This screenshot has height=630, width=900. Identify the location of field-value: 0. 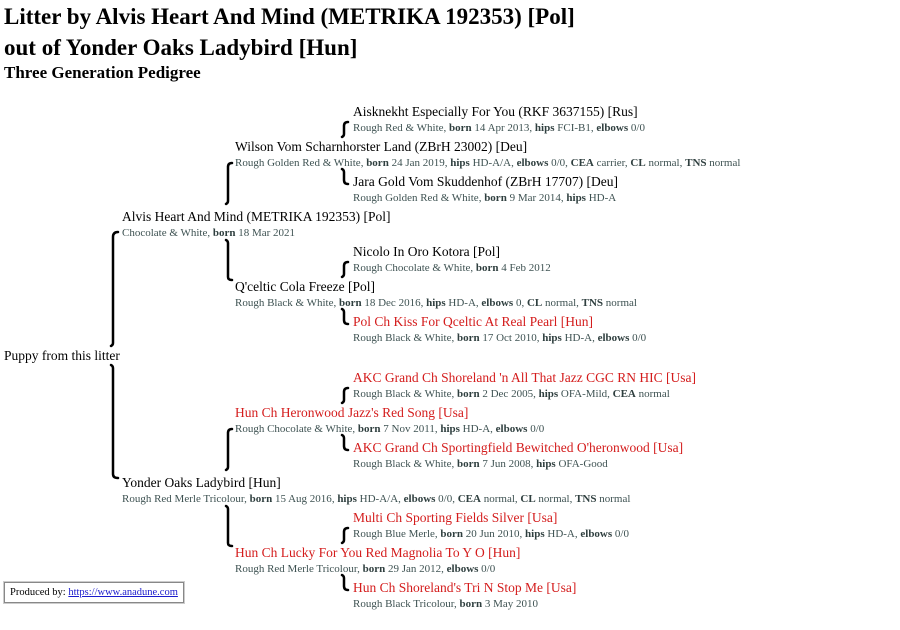
(518, 303).